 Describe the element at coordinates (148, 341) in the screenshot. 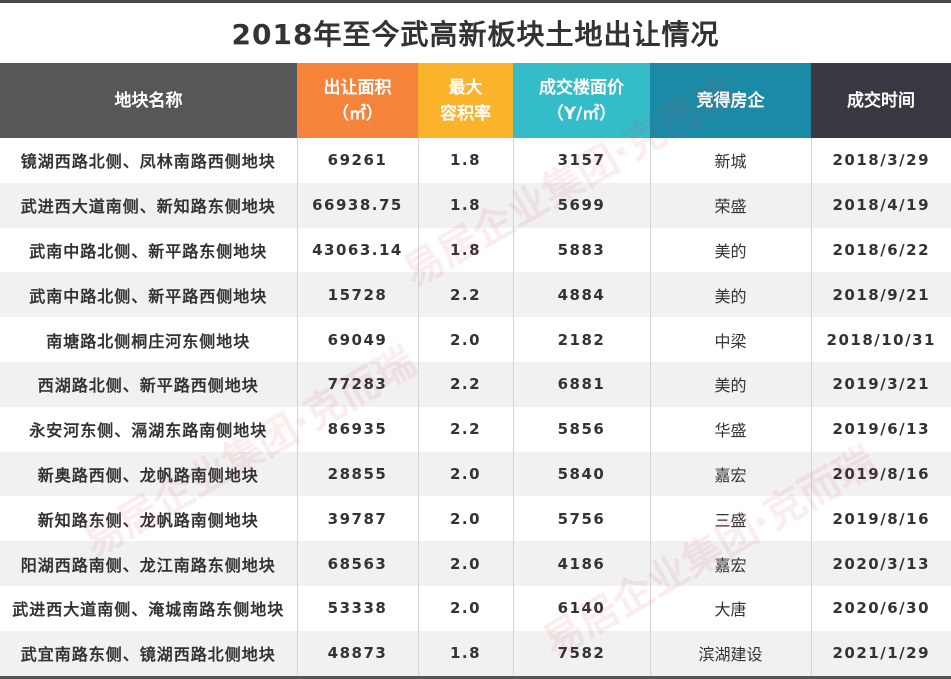

I see `plot-name-cell: 南塘路北侧桐庄河东侧地块` at that location.